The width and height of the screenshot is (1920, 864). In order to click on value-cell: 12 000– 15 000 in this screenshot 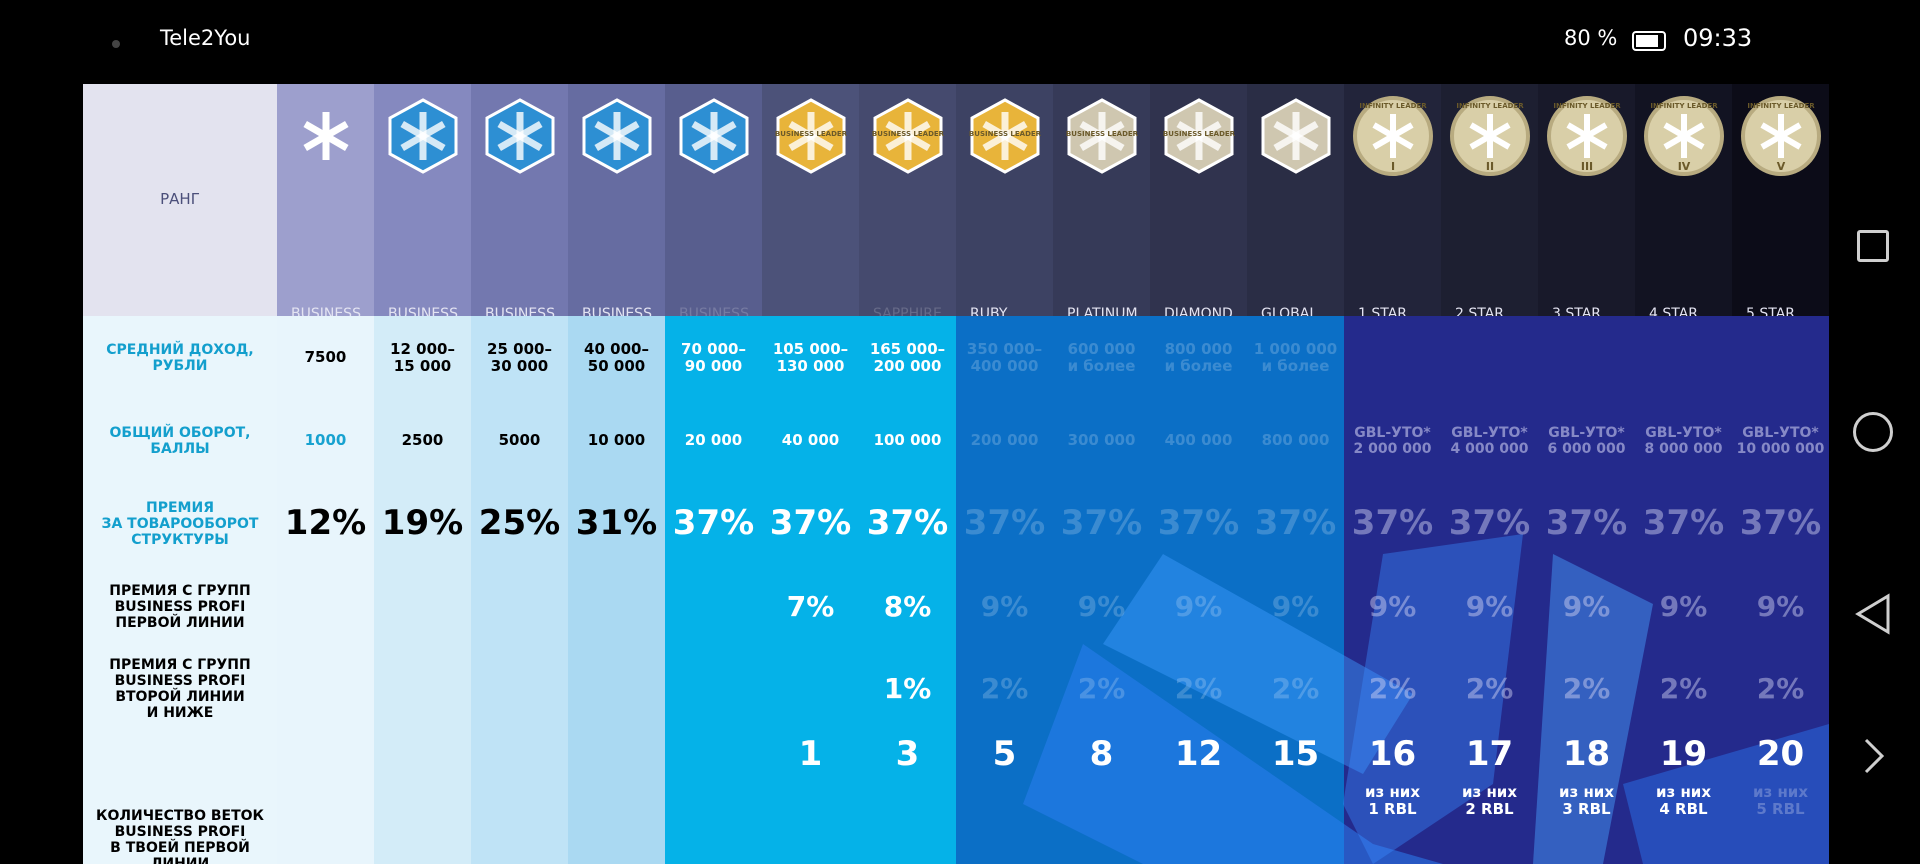, I will do `click(422, 357)`.